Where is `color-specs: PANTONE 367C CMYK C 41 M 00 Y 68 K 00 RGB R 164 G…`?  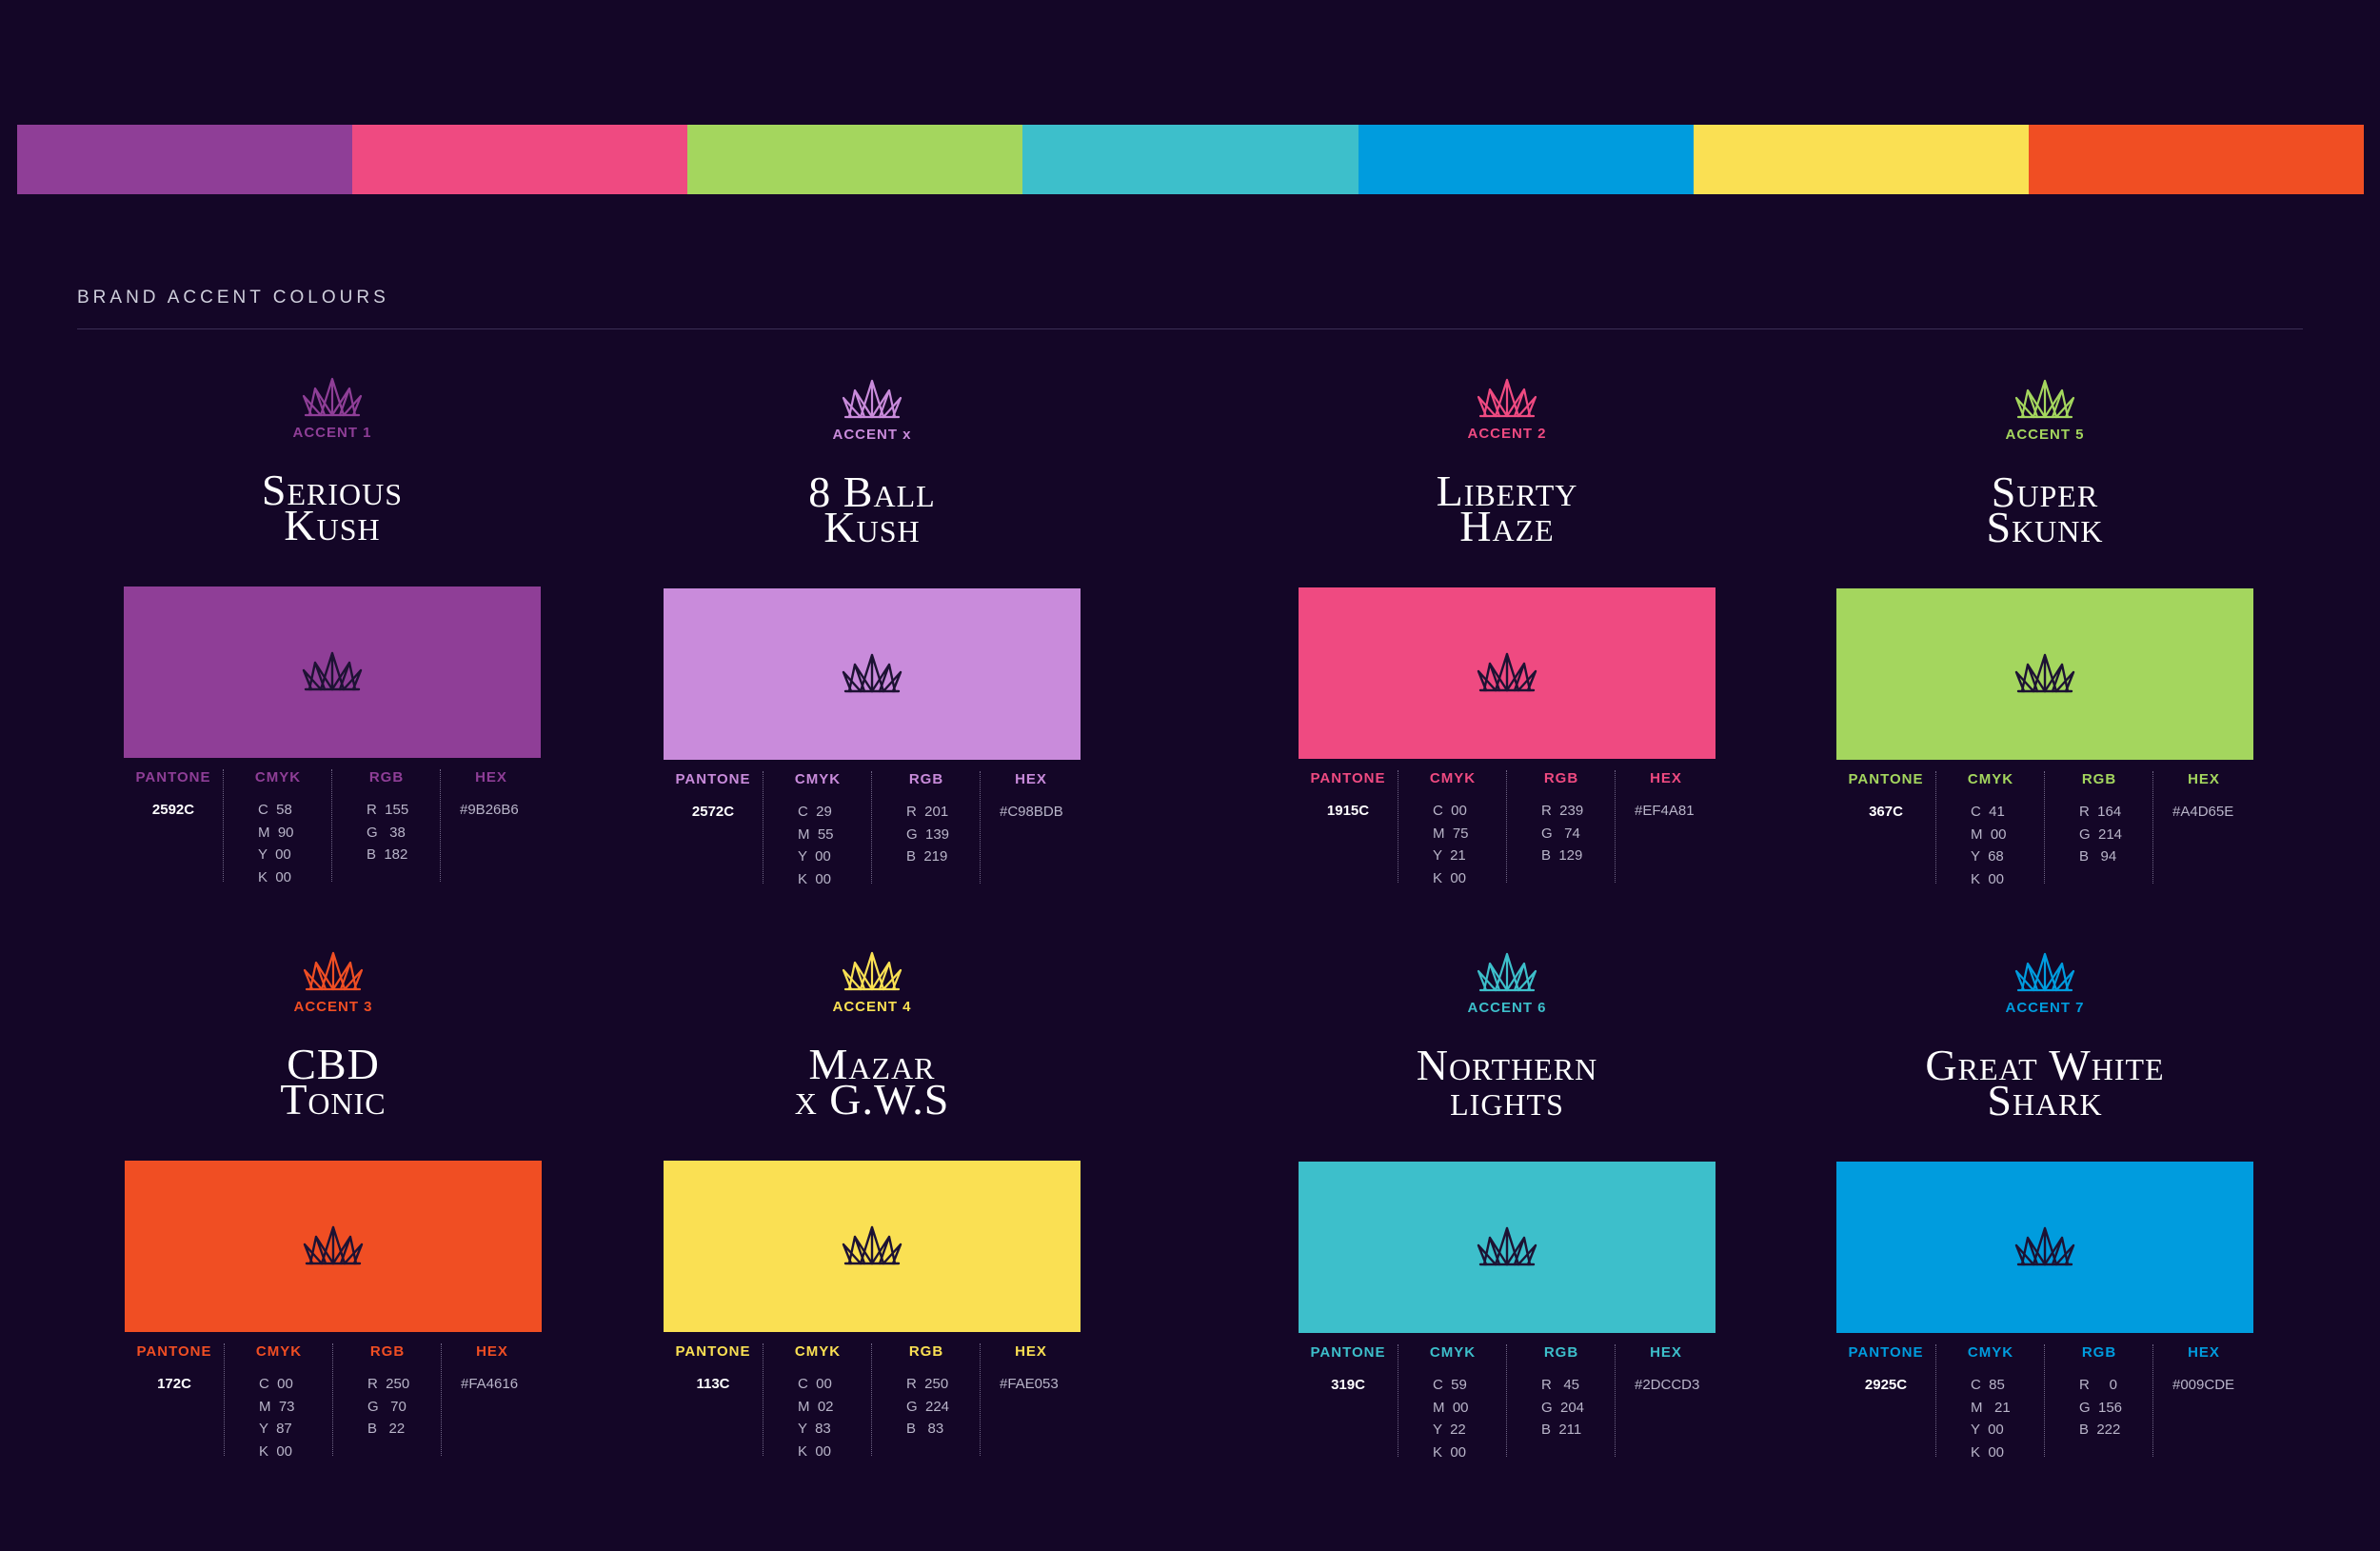 color-specs: PANTONE 367C CMYK C 41 M 00 Y 68 K 00 RGB R 164 G… is located at coordinates (2045, 829).